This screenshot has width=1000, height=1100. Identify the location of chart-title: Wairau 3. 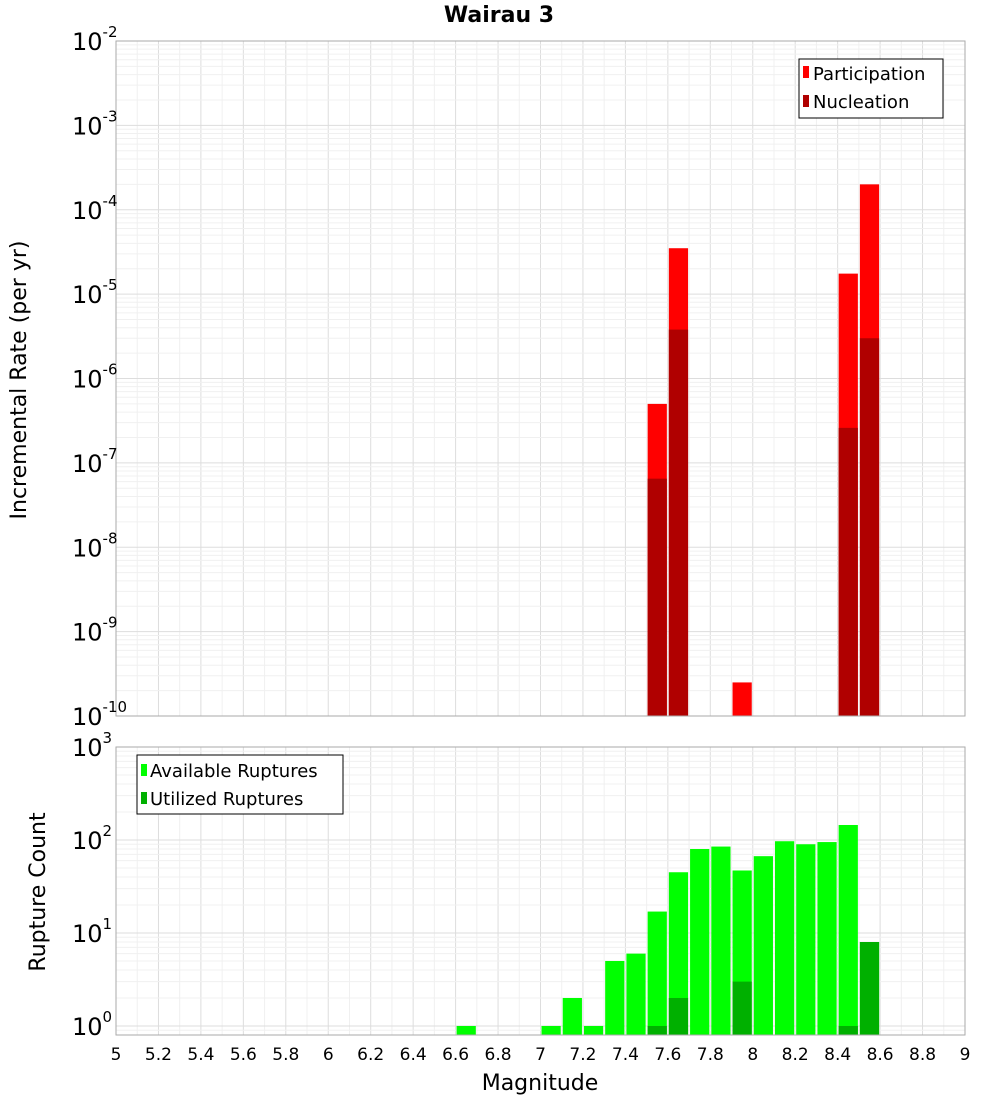
(499, 15).